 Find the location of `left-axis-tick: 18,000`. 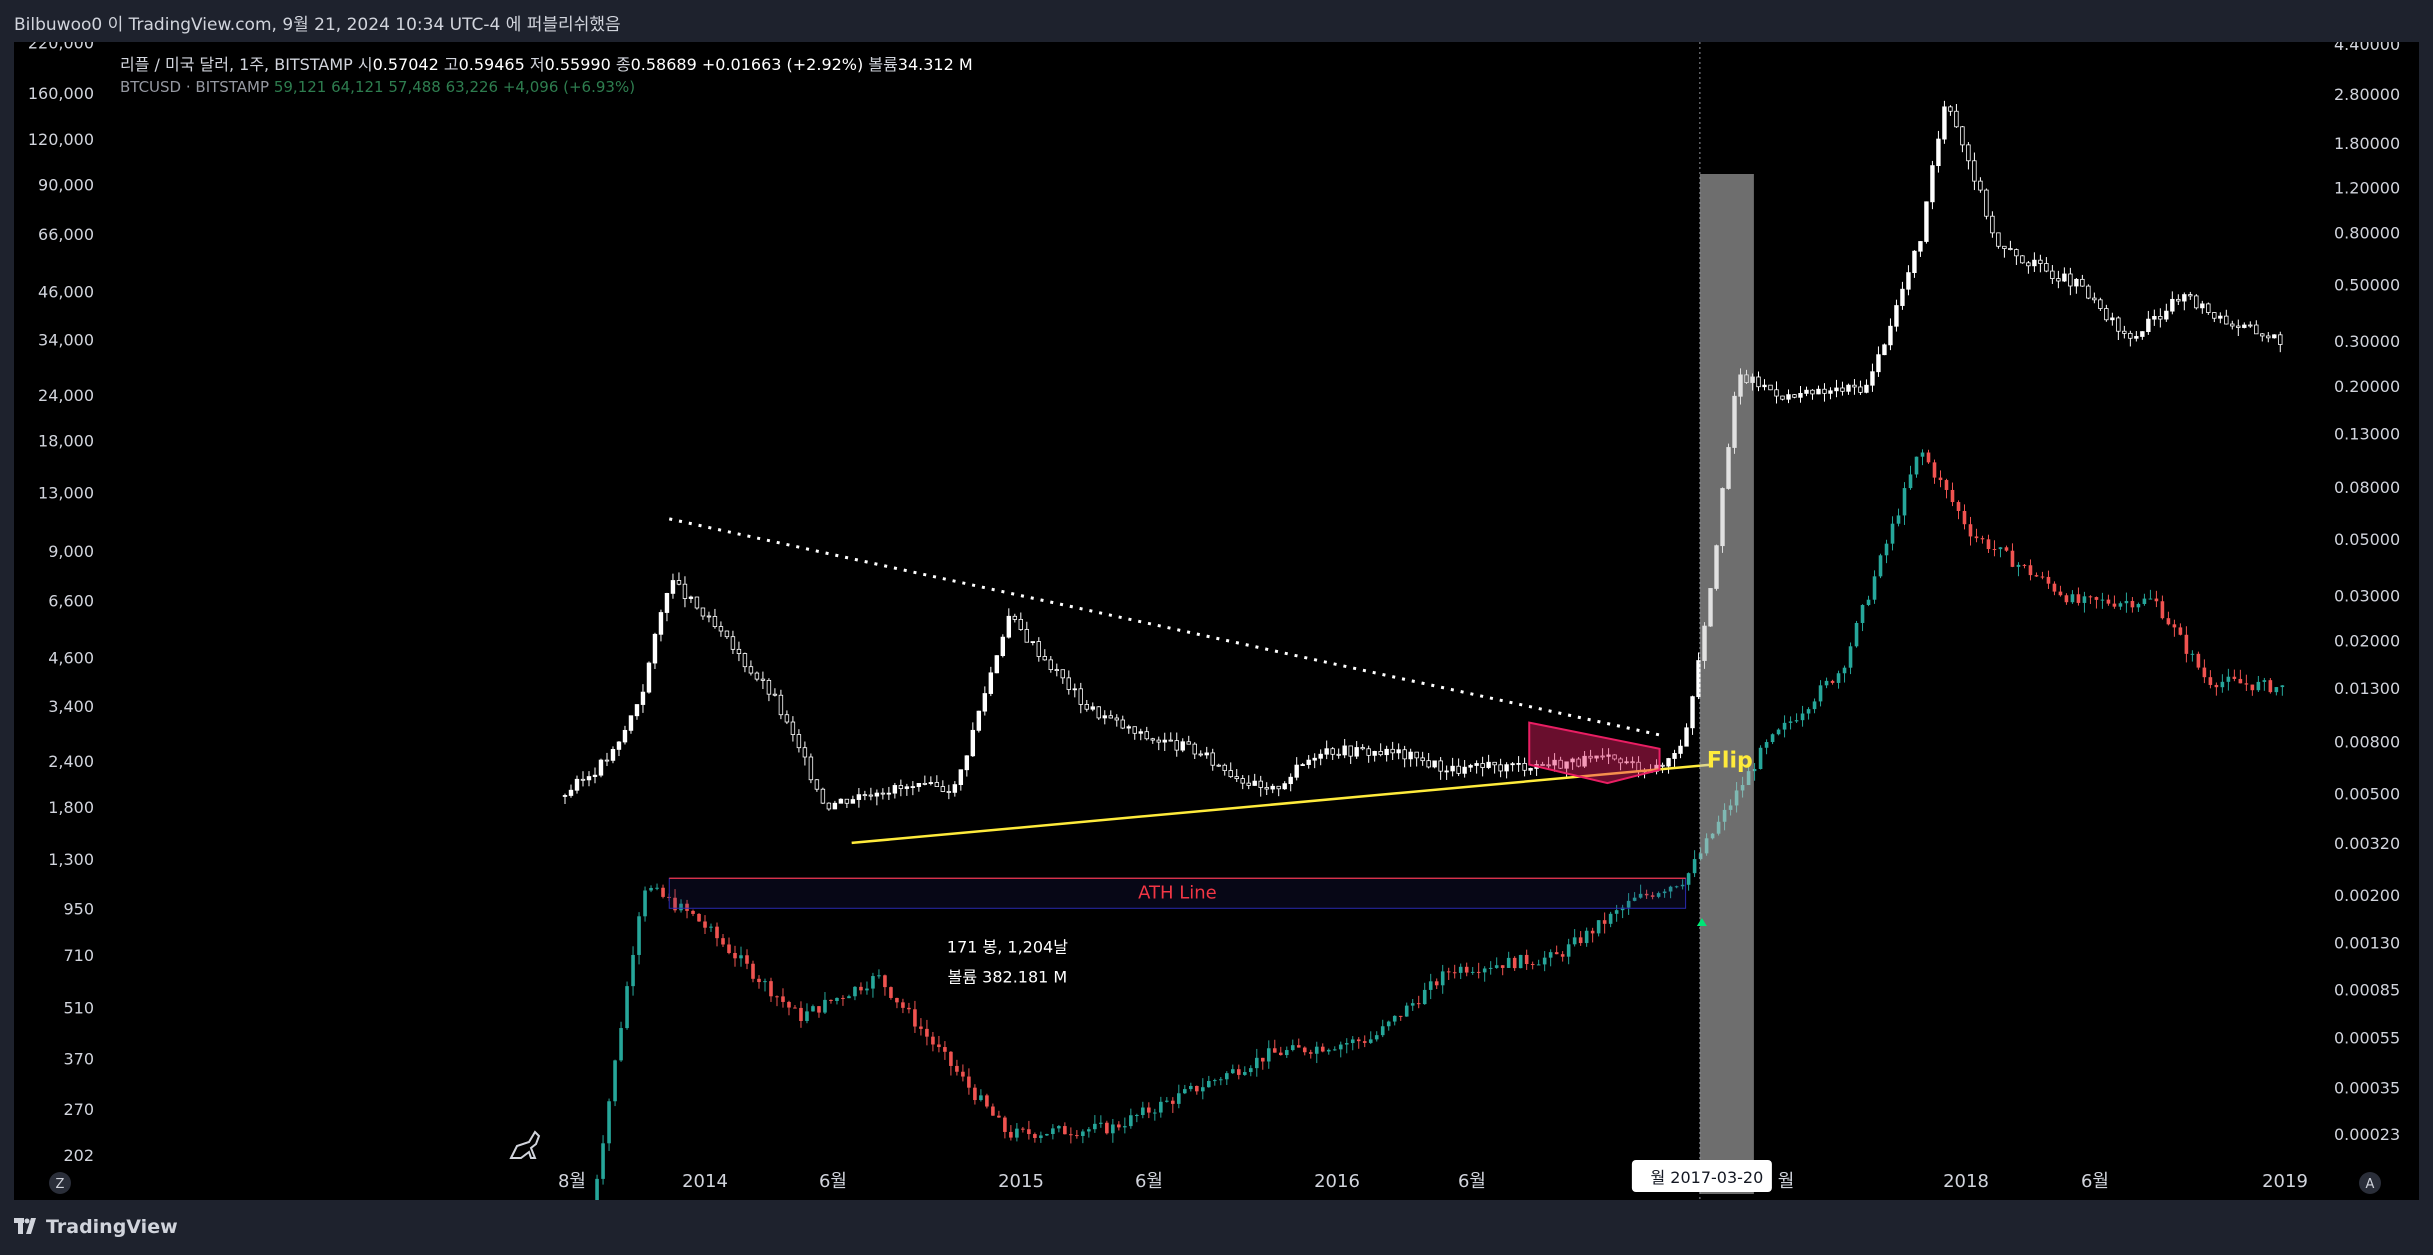

left-axis-tick: 18,000 is located at coordinates (66, 441).